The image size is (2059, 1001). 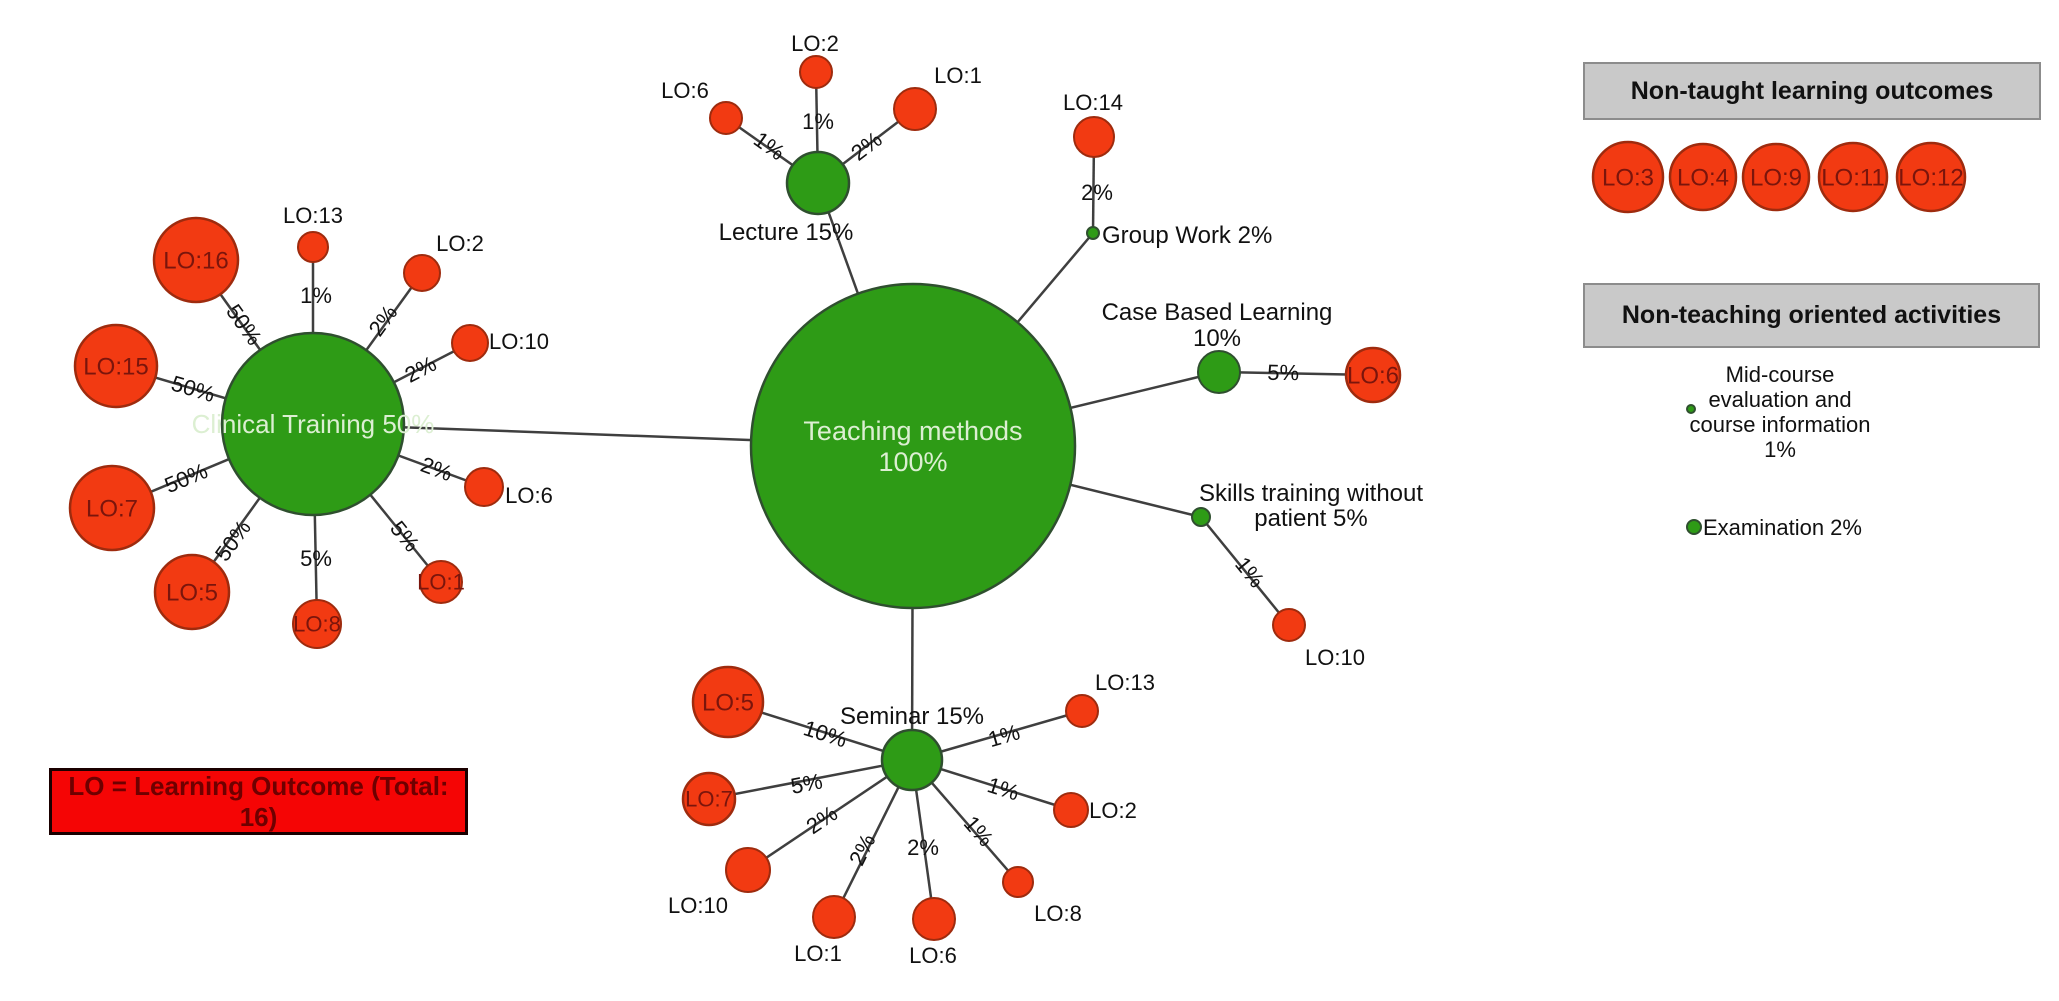 I want to click on node-label-sem-lo2: LO:2, so click(x=1113, y=810).